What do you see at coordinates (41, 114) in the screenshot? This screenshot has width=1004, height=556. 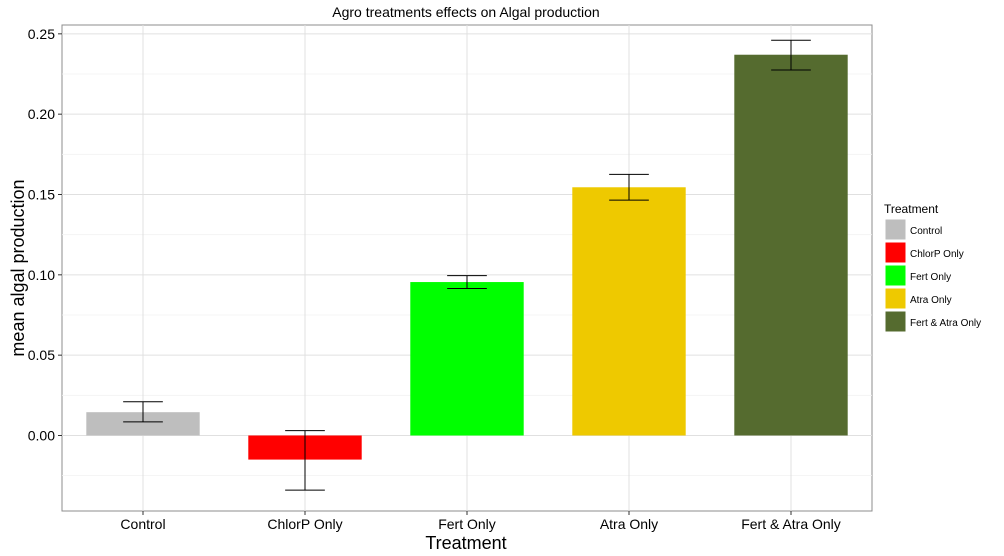 I see `y-tick-label: 0.20` at bounding box center [41, 114].